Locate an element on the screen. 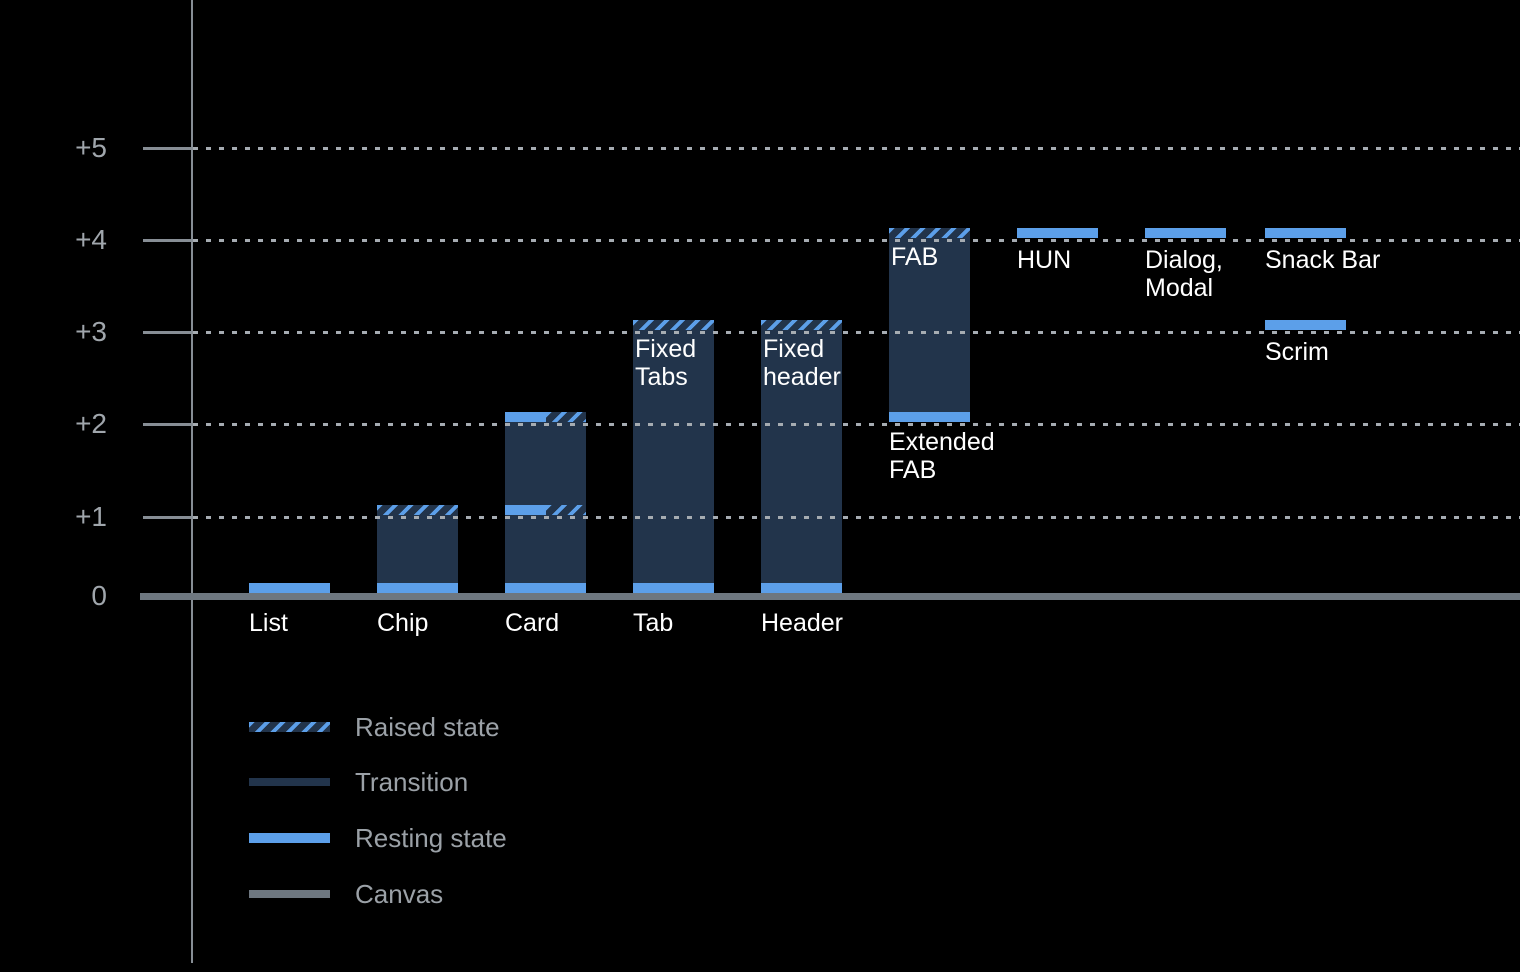 The height and width of the screenshot is (972, 1520). label-dialog-modal: Dialog, Modal is located at coordinates (1184, 274).